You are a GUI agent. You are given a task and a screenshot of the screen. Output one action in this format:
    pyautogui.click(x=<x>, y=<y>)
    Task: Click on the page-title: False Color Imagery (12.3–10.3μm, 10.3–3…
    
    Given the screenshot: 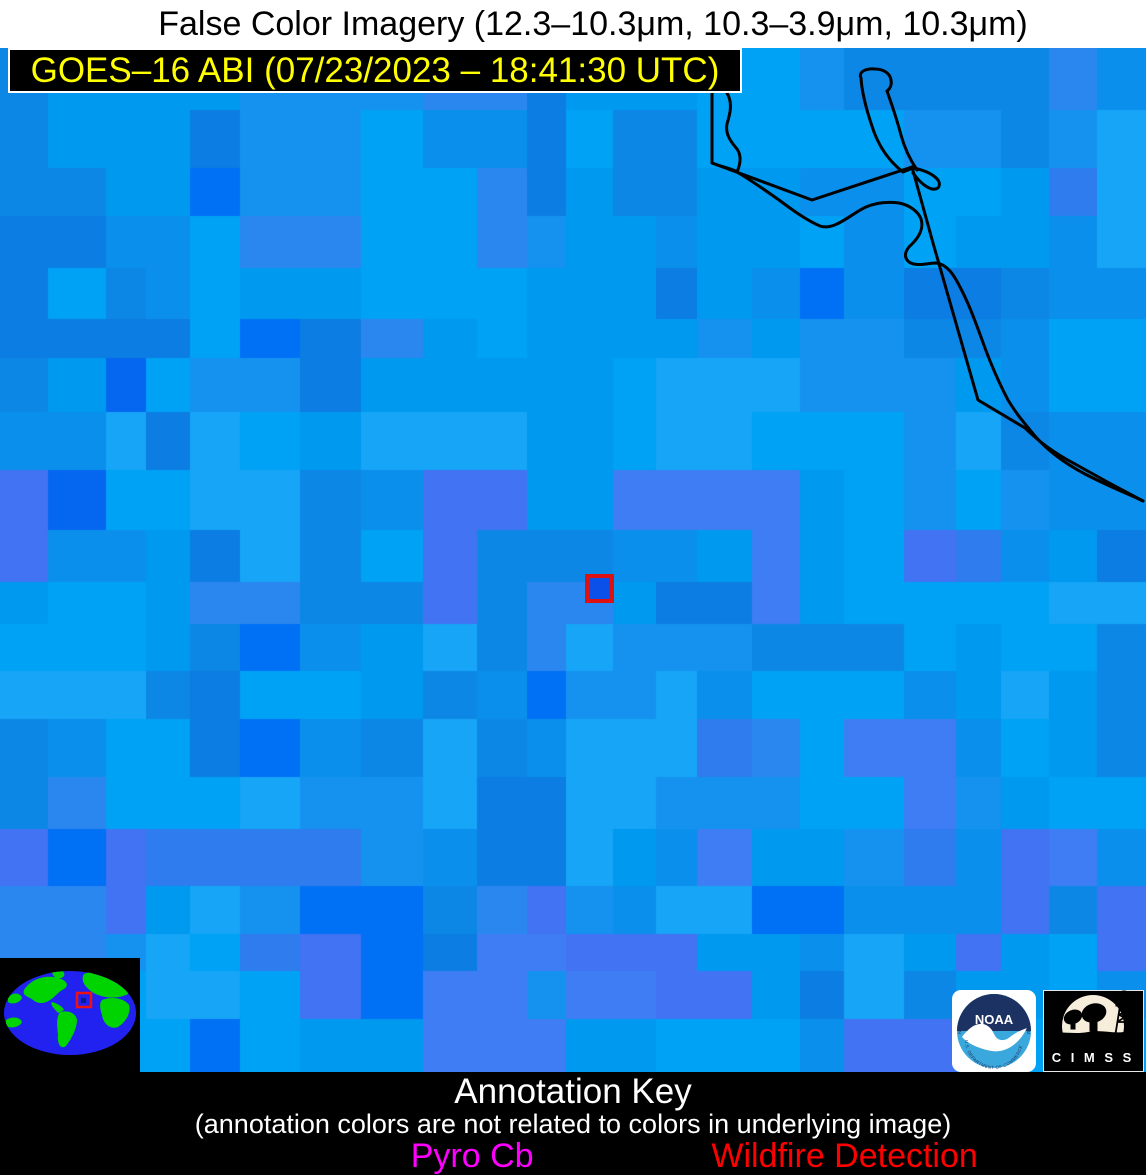 What is the action you would take?
    pyautogui.click(x=593, y=23)
    